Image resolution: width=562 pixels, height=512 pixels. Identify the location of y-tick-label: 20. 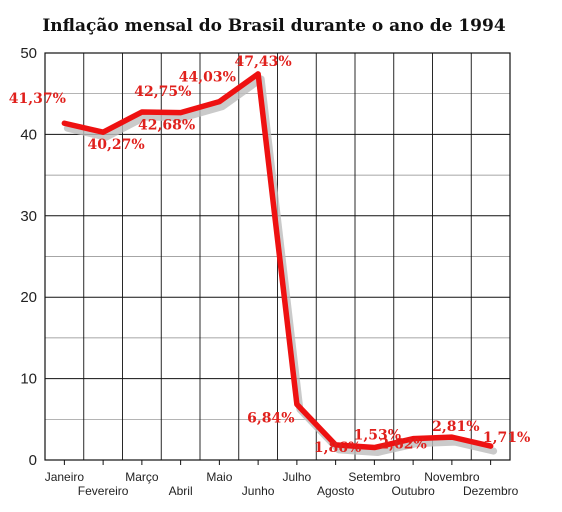
(28, 297).